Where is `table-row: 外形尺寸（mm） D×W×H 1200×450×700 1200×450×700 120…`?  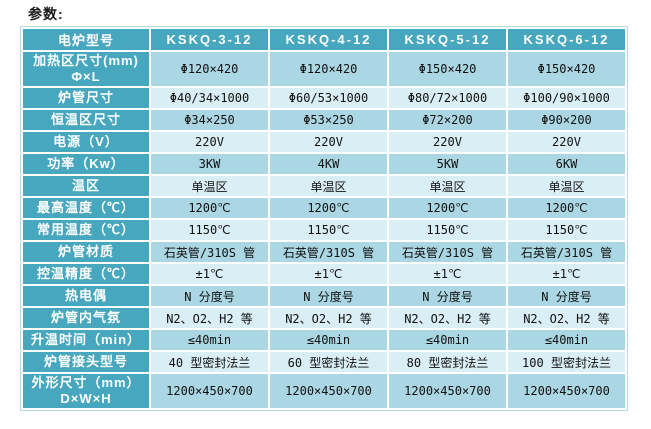 table-row: 外形尺寸（mm） D×W×H 1200×450×700 1200×450×700 120… is located at coordinates (324, 391).